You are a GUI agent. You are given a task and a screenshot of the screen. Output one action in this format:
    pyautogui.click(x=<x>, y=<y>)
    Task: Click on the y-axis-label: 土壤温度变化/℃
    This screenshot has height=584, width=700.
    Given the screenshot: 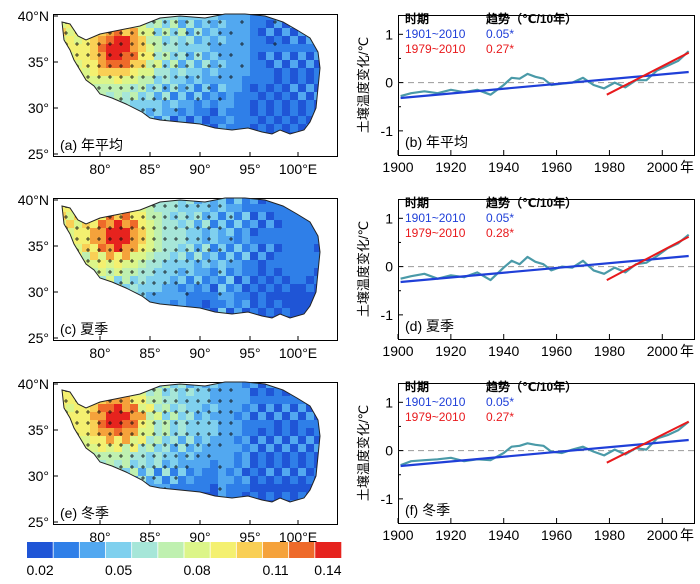 What is the action you would take?
    pyautogui.click(x=363, y=453)
    